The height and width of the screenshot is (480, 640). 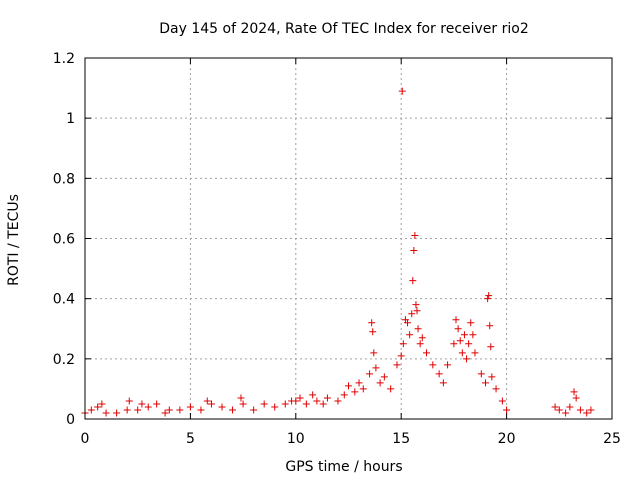 What do you see at coordinates (401, 439) in the screenshot?
I see `x-tick-label: 15` at bounding box center [401, 439].